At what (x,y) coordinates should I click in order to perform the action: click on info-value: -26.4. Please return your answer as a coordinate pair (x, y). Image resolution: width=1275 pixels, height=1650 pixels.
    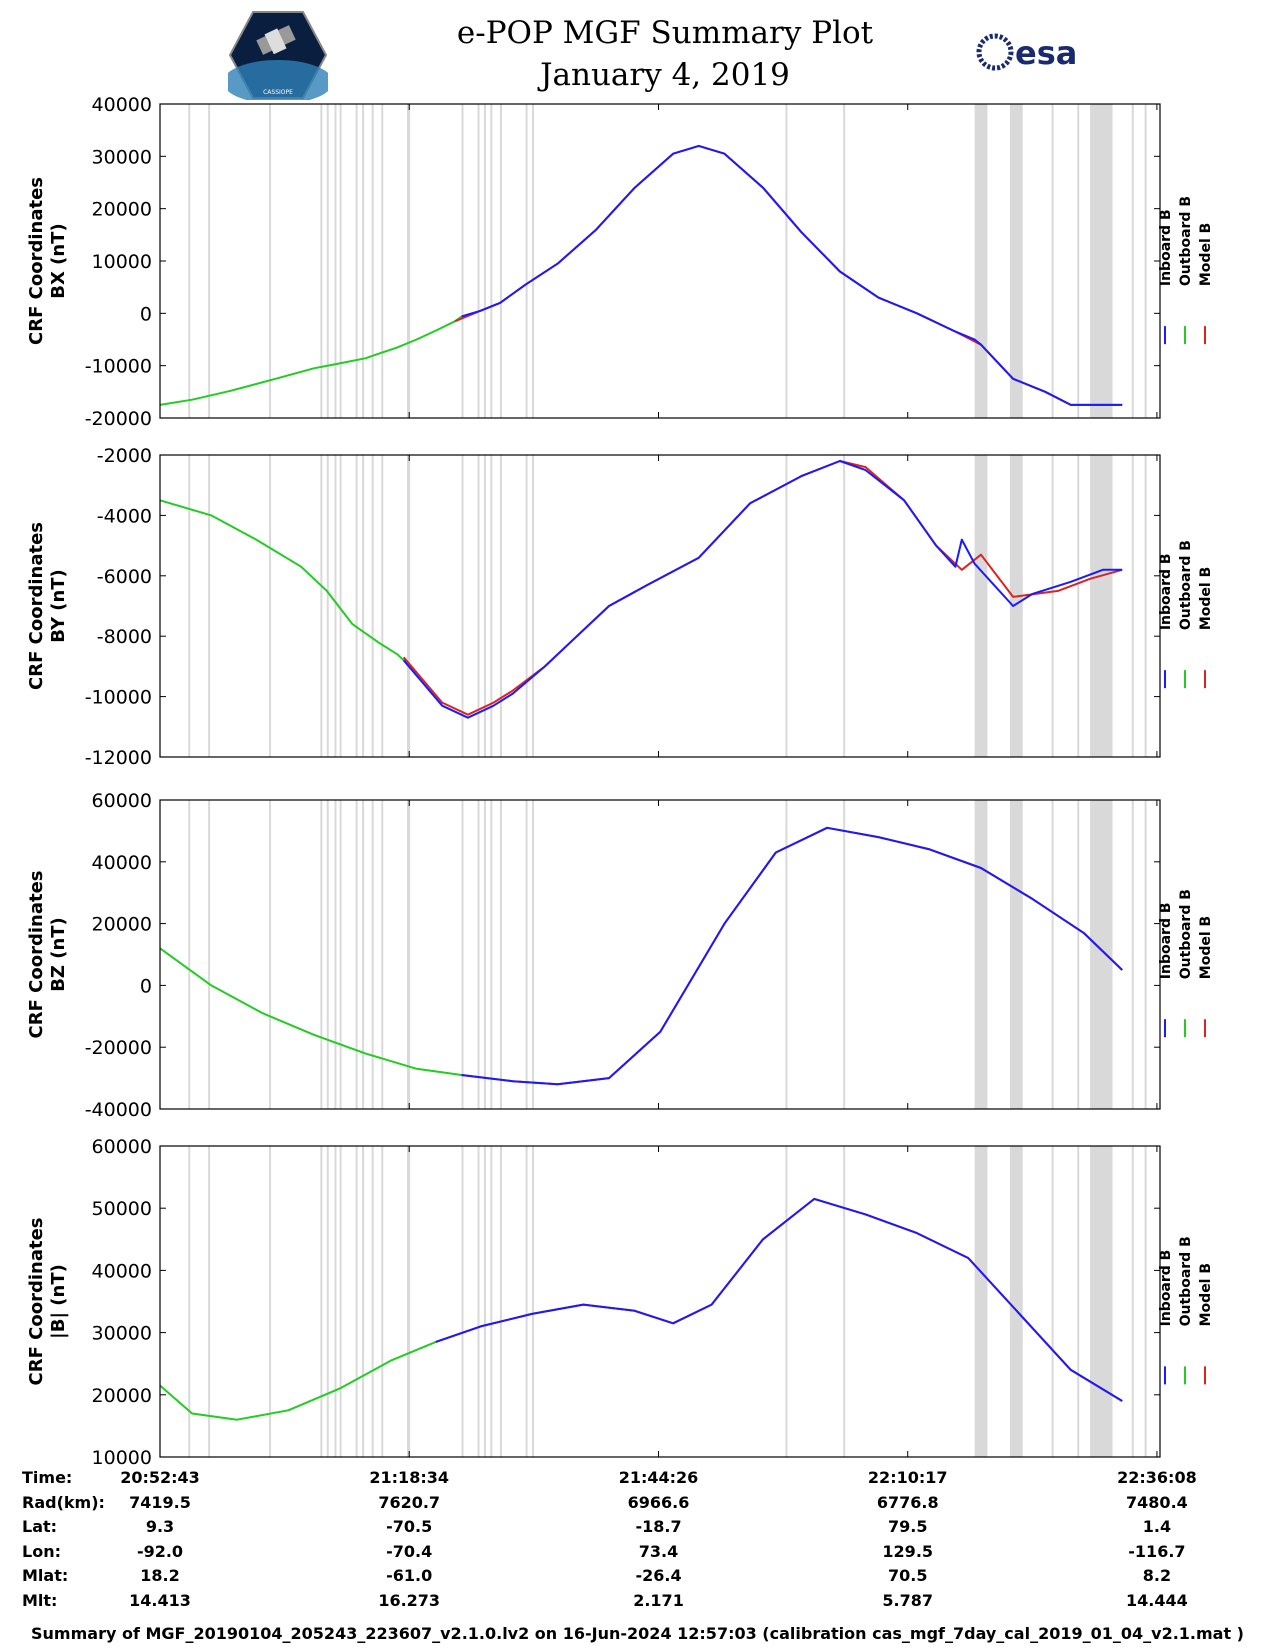
    Looking at the image, I should click on (658, 1575).